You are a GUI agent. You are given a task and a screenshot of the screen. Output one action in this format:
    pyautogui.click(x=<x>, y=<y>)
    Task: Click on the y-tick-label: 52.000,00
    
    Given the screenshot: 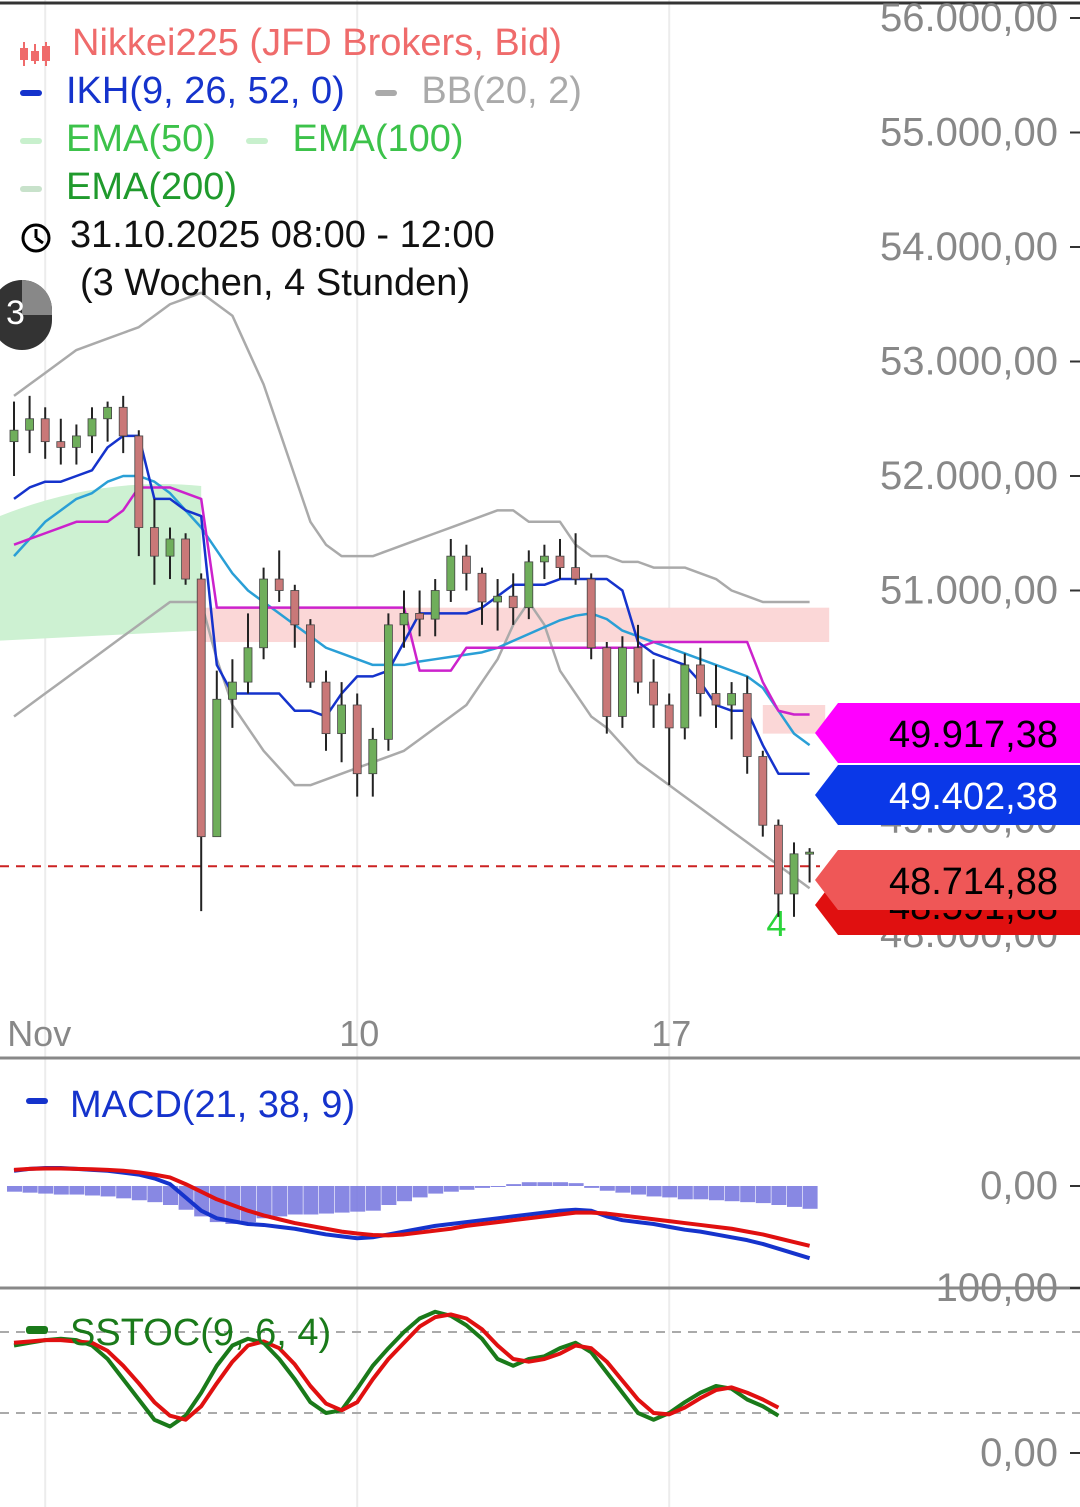 What is the action you would take?
    pyautogui.click(x=969, y=476)
    